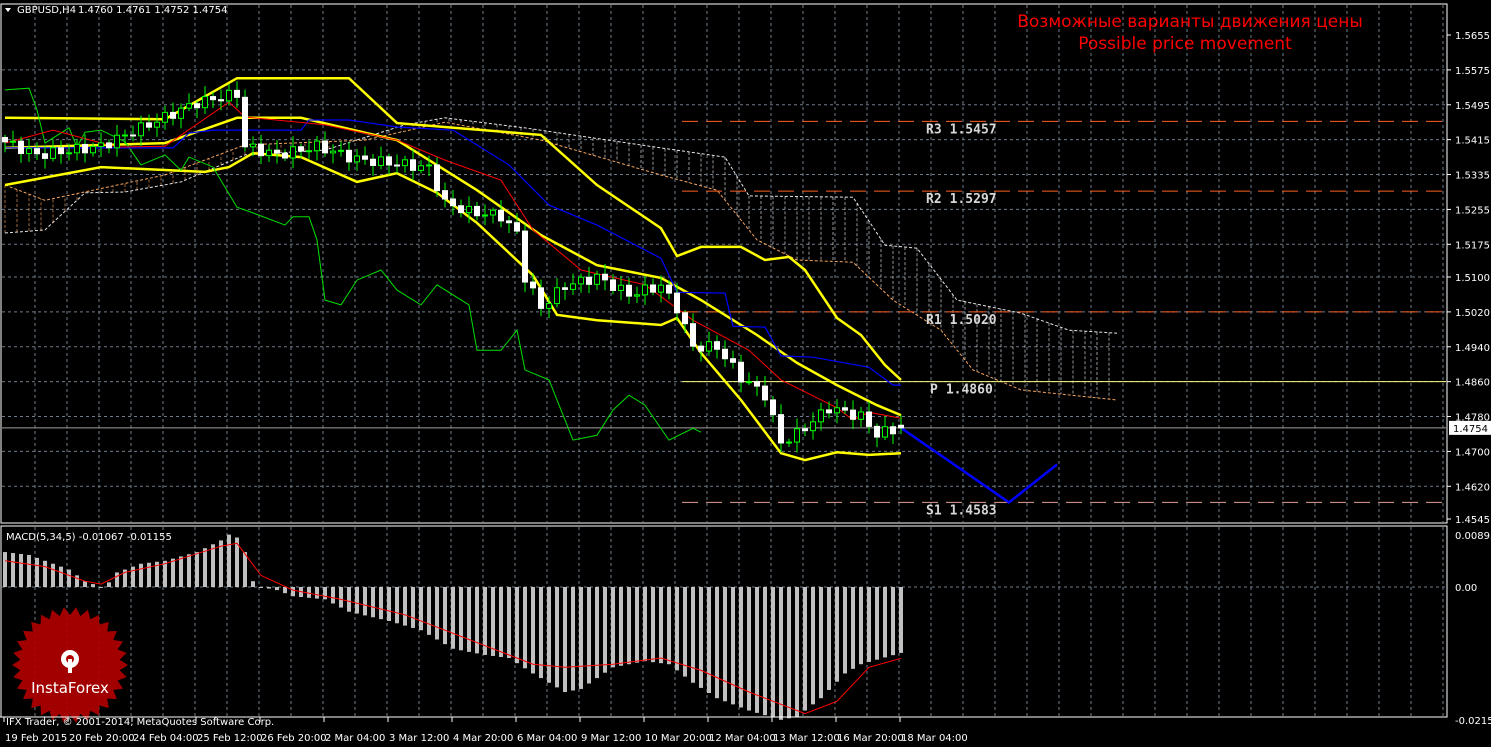 Image resolution: width=1491 pixels, height=747 pixels. What do you see at coordinates (1190, 22) in the screenshot?
I see `annotation-title-ru: Возможные варианты движения цены` at bounding box center [1190, 22].